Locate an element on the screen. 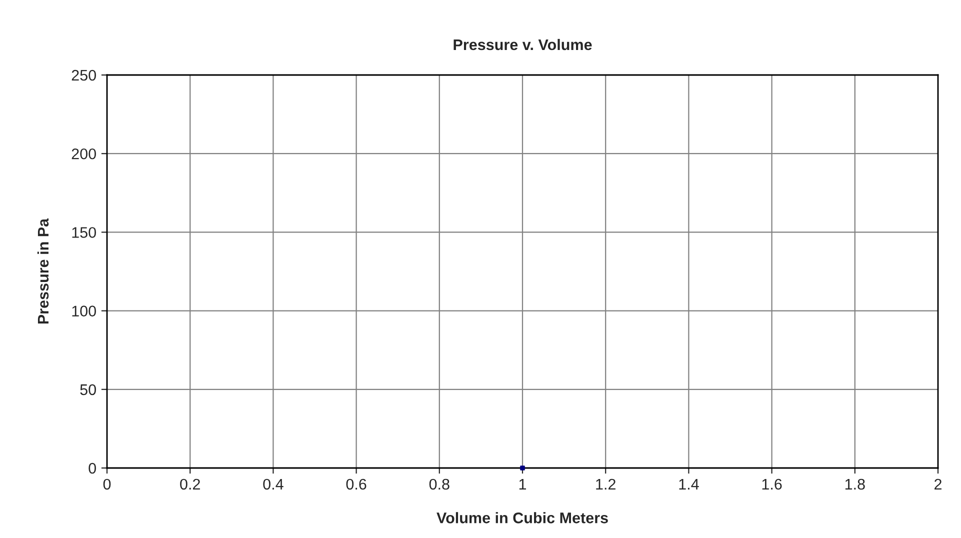 The height and width of the screenshot is (538, 961). y-tick-label: 100 is located at coordinates (84, 311).